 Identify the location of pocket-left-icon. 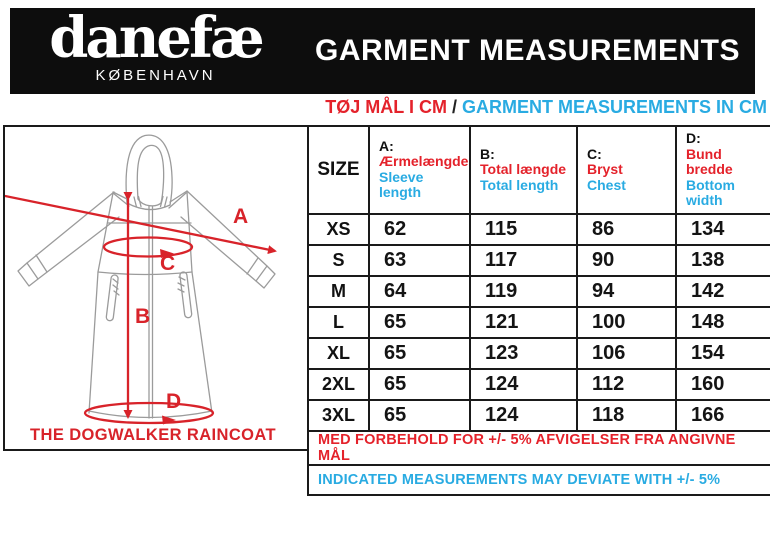
(112, 298).